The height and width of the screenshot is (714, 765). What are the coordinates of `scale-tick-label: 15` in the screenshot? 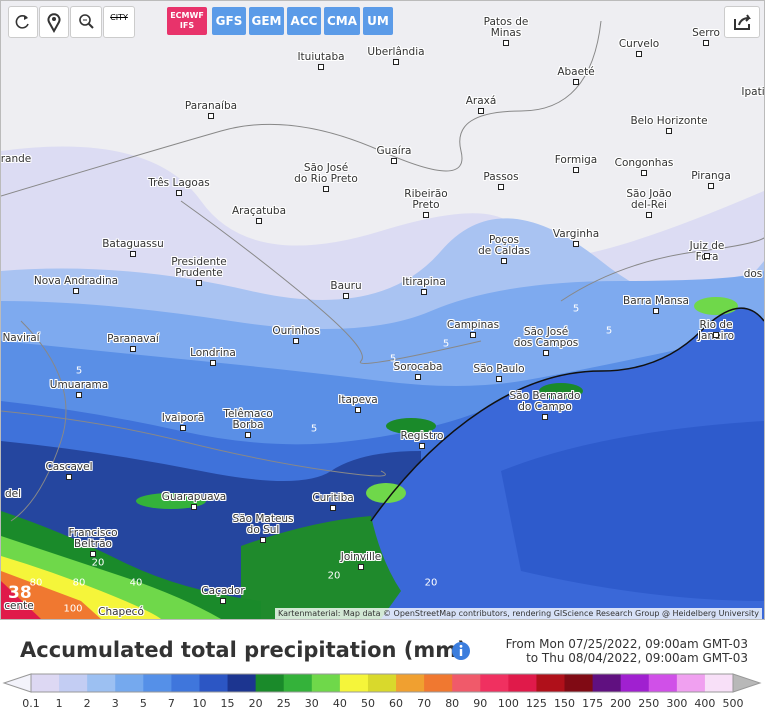 It's located at (228, 703).